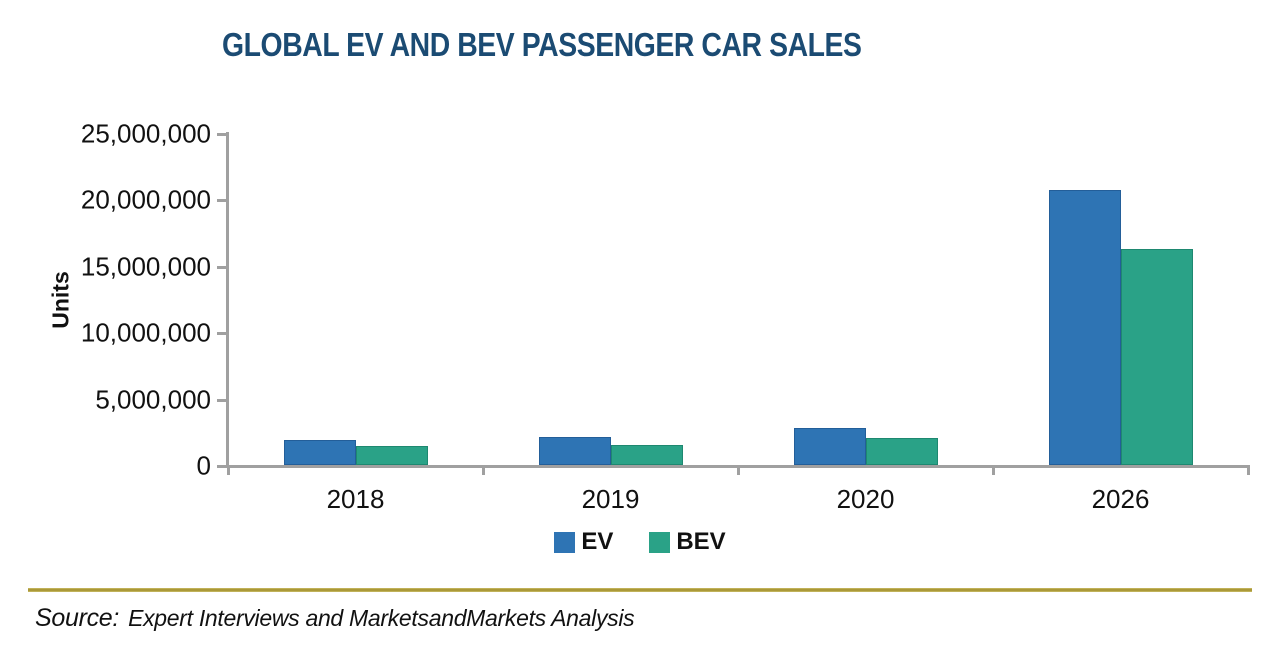  Describe the element at coordinates (574, 451) in the screenshot. I see `bar-ev-2019` at that location.